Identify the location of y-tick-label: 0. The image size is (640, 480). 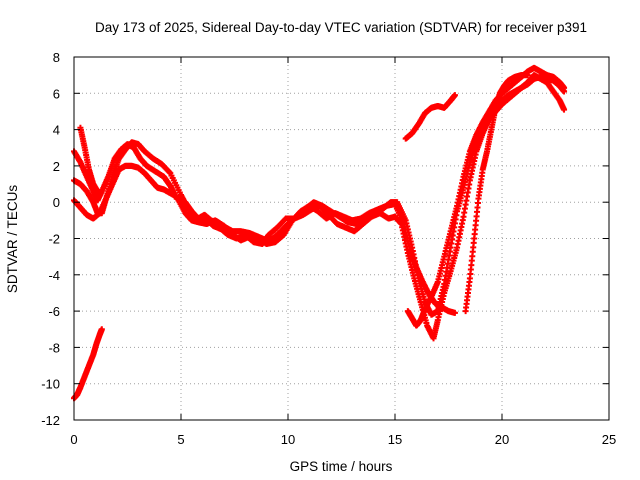
(56, 202).